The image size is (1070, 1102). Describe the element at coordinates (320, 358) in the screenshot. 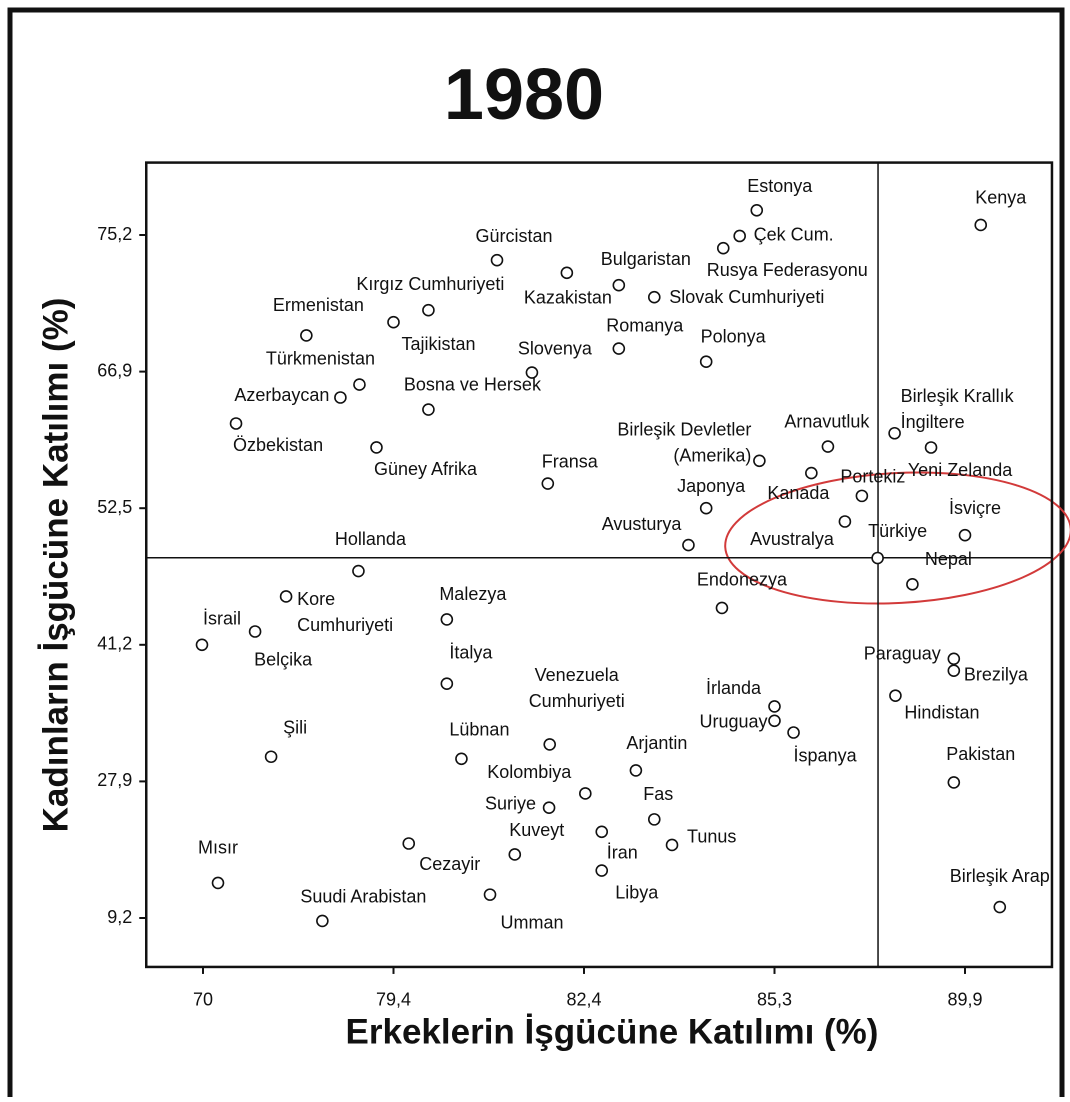

I see `point-label: Türkmenistan` at that location.